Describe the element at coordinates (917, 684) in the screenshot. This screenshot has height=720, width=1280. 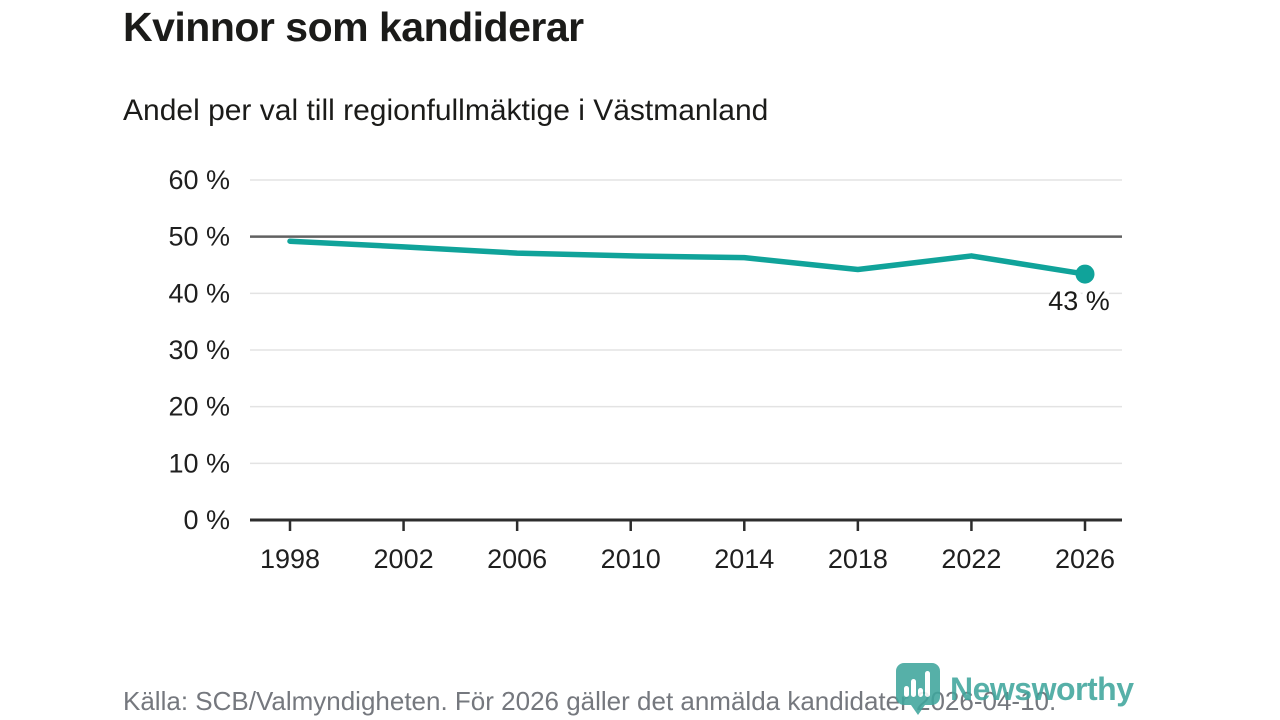
I see `bar-chart-glyph` at that location.